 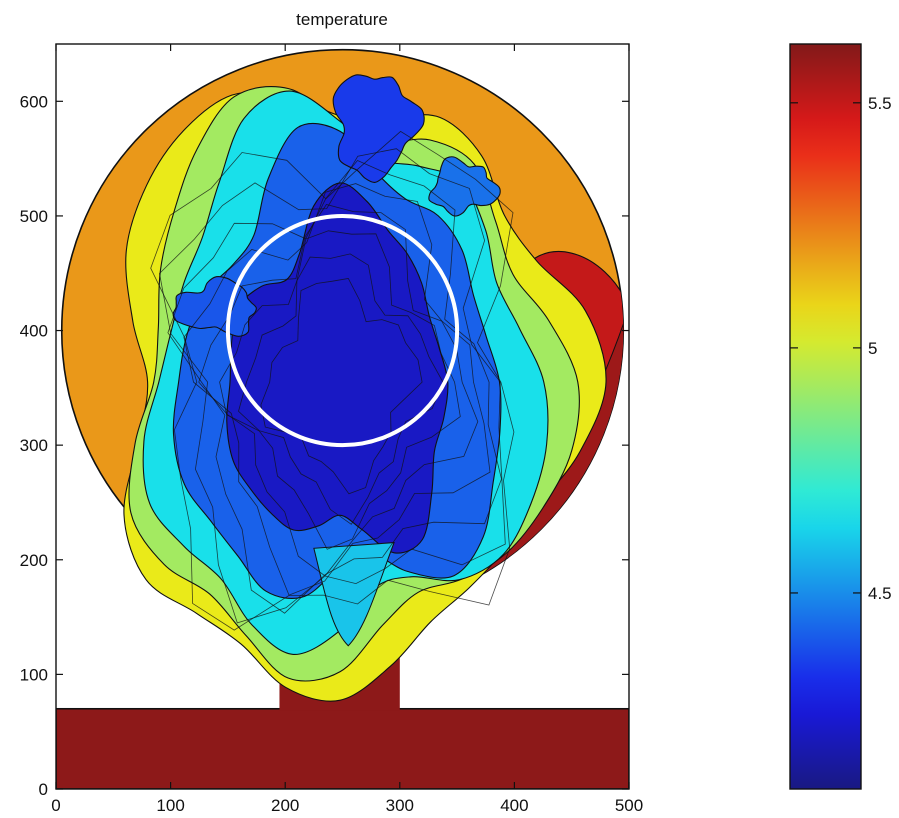 I want to click on y-tick-label: 600, so click(x=34, y=101).